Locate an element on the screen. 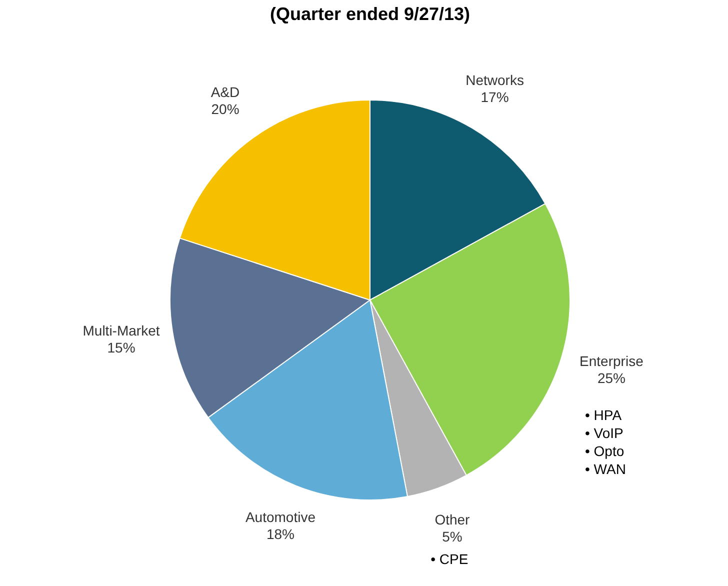 Image resolution: width=728 pixels, height=586 pixels. text: • WAN is located at coordinates (605, 469).